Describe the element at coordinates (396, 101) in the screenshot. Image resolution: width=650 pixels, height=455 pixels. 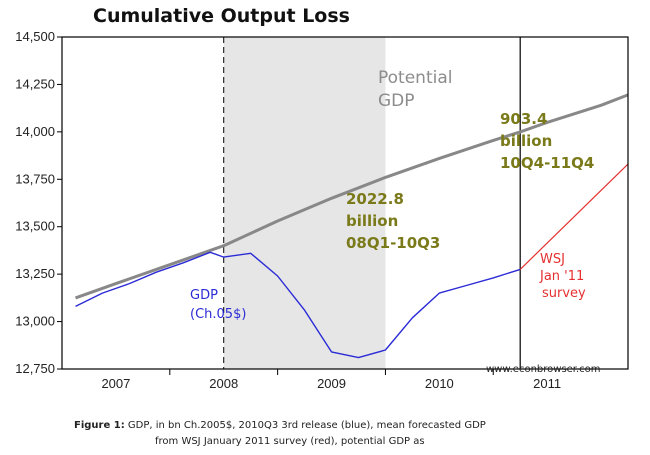
I see `potential-label-line2: GDP` at that location.